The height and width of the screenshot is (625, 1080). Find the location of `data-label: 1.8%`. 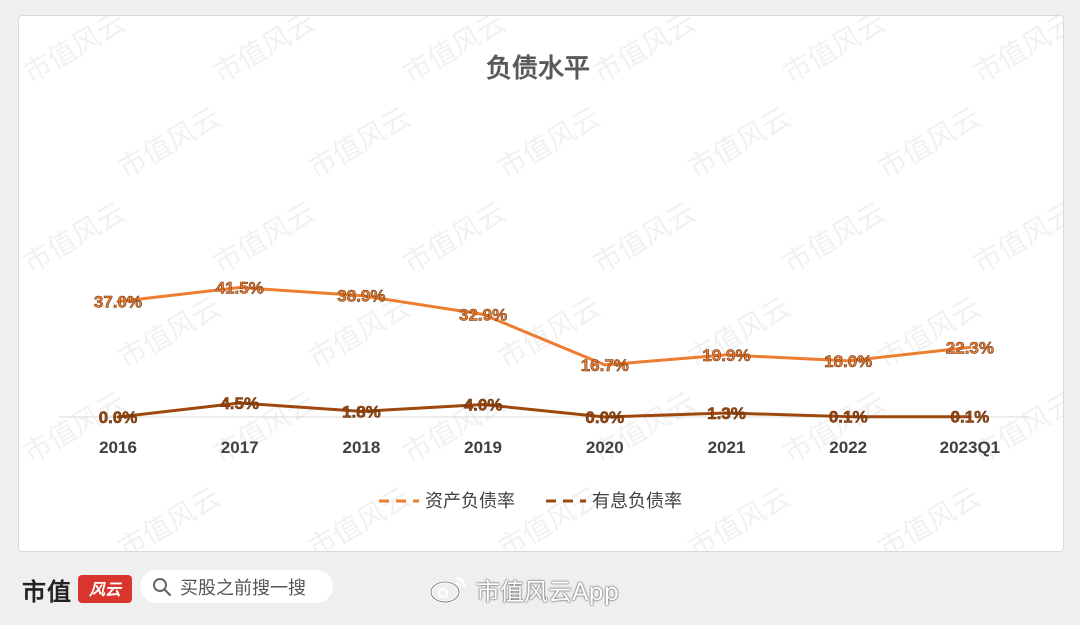

data-label: 1.8% is located at coordinates (361, 411).